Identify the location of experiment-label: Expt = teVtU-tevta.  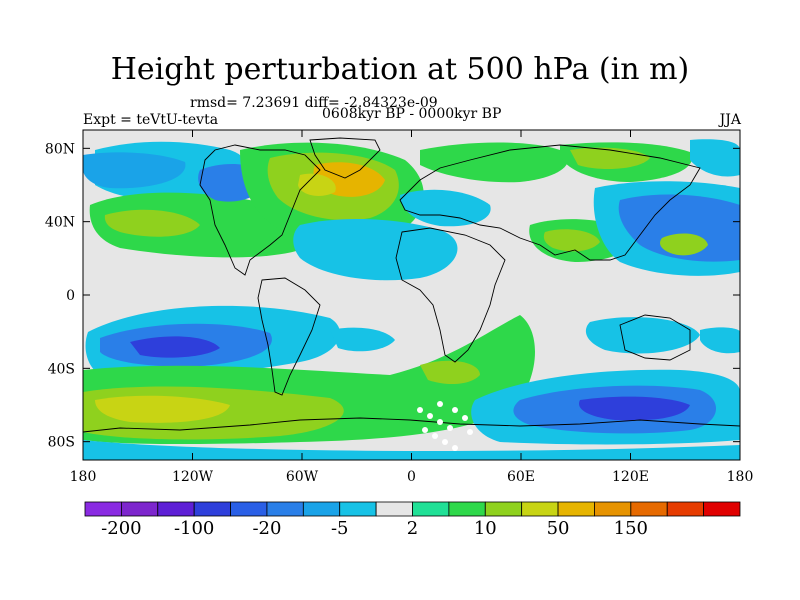
(151, 120).